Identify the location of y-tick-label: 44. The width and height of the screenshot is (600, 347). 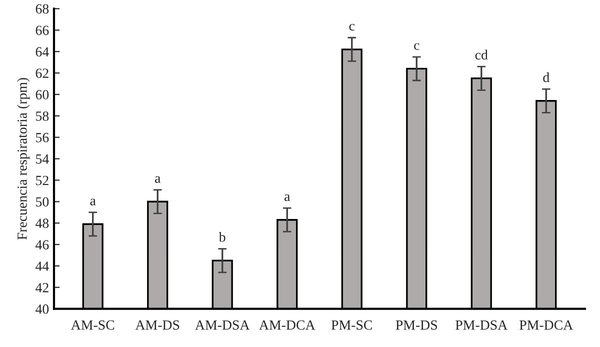
(42, 266).